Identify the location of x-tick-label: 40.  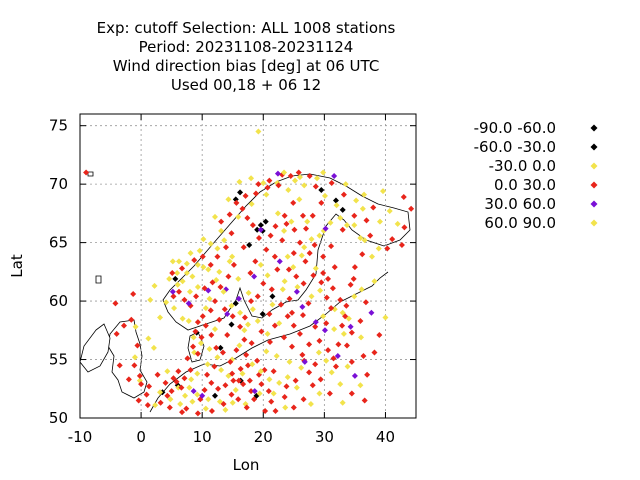
(385, 437).